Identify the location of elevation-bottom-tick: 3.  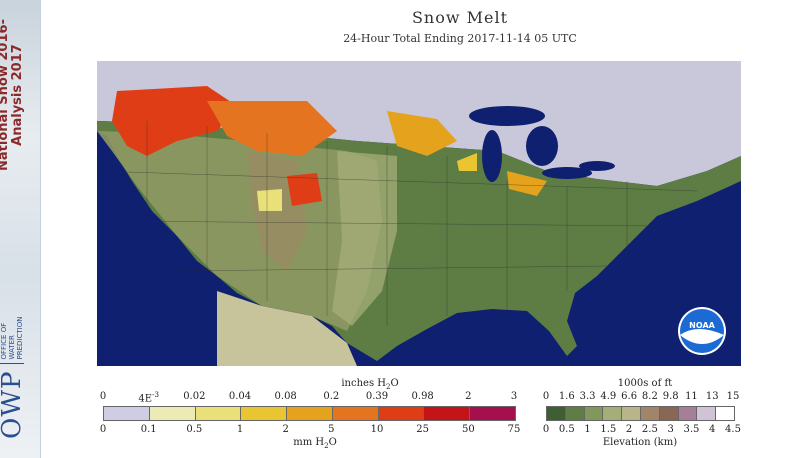
(670, 429).